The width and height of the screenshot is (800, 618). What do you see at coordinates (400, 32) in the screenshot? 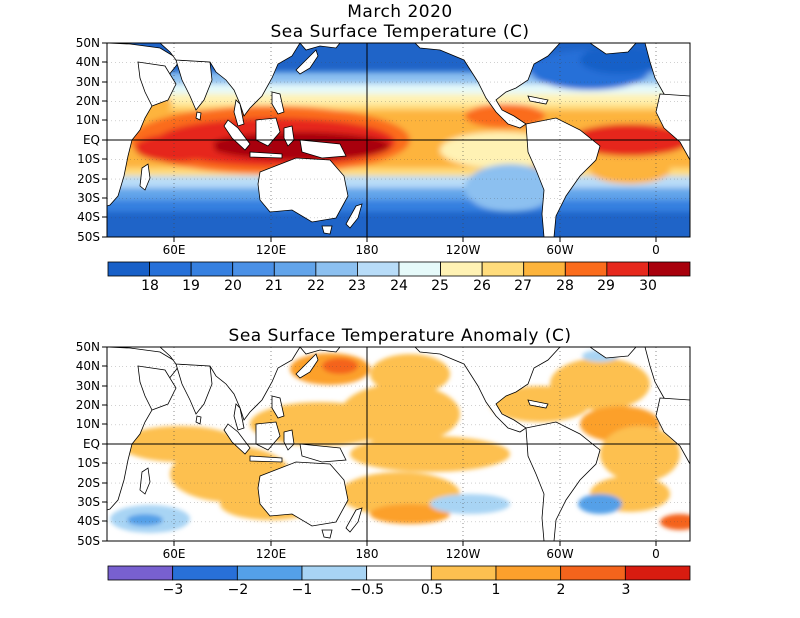
I see `sst-panel-title: Sea Surface Temperature (C)` at bounding box center [400, 32].